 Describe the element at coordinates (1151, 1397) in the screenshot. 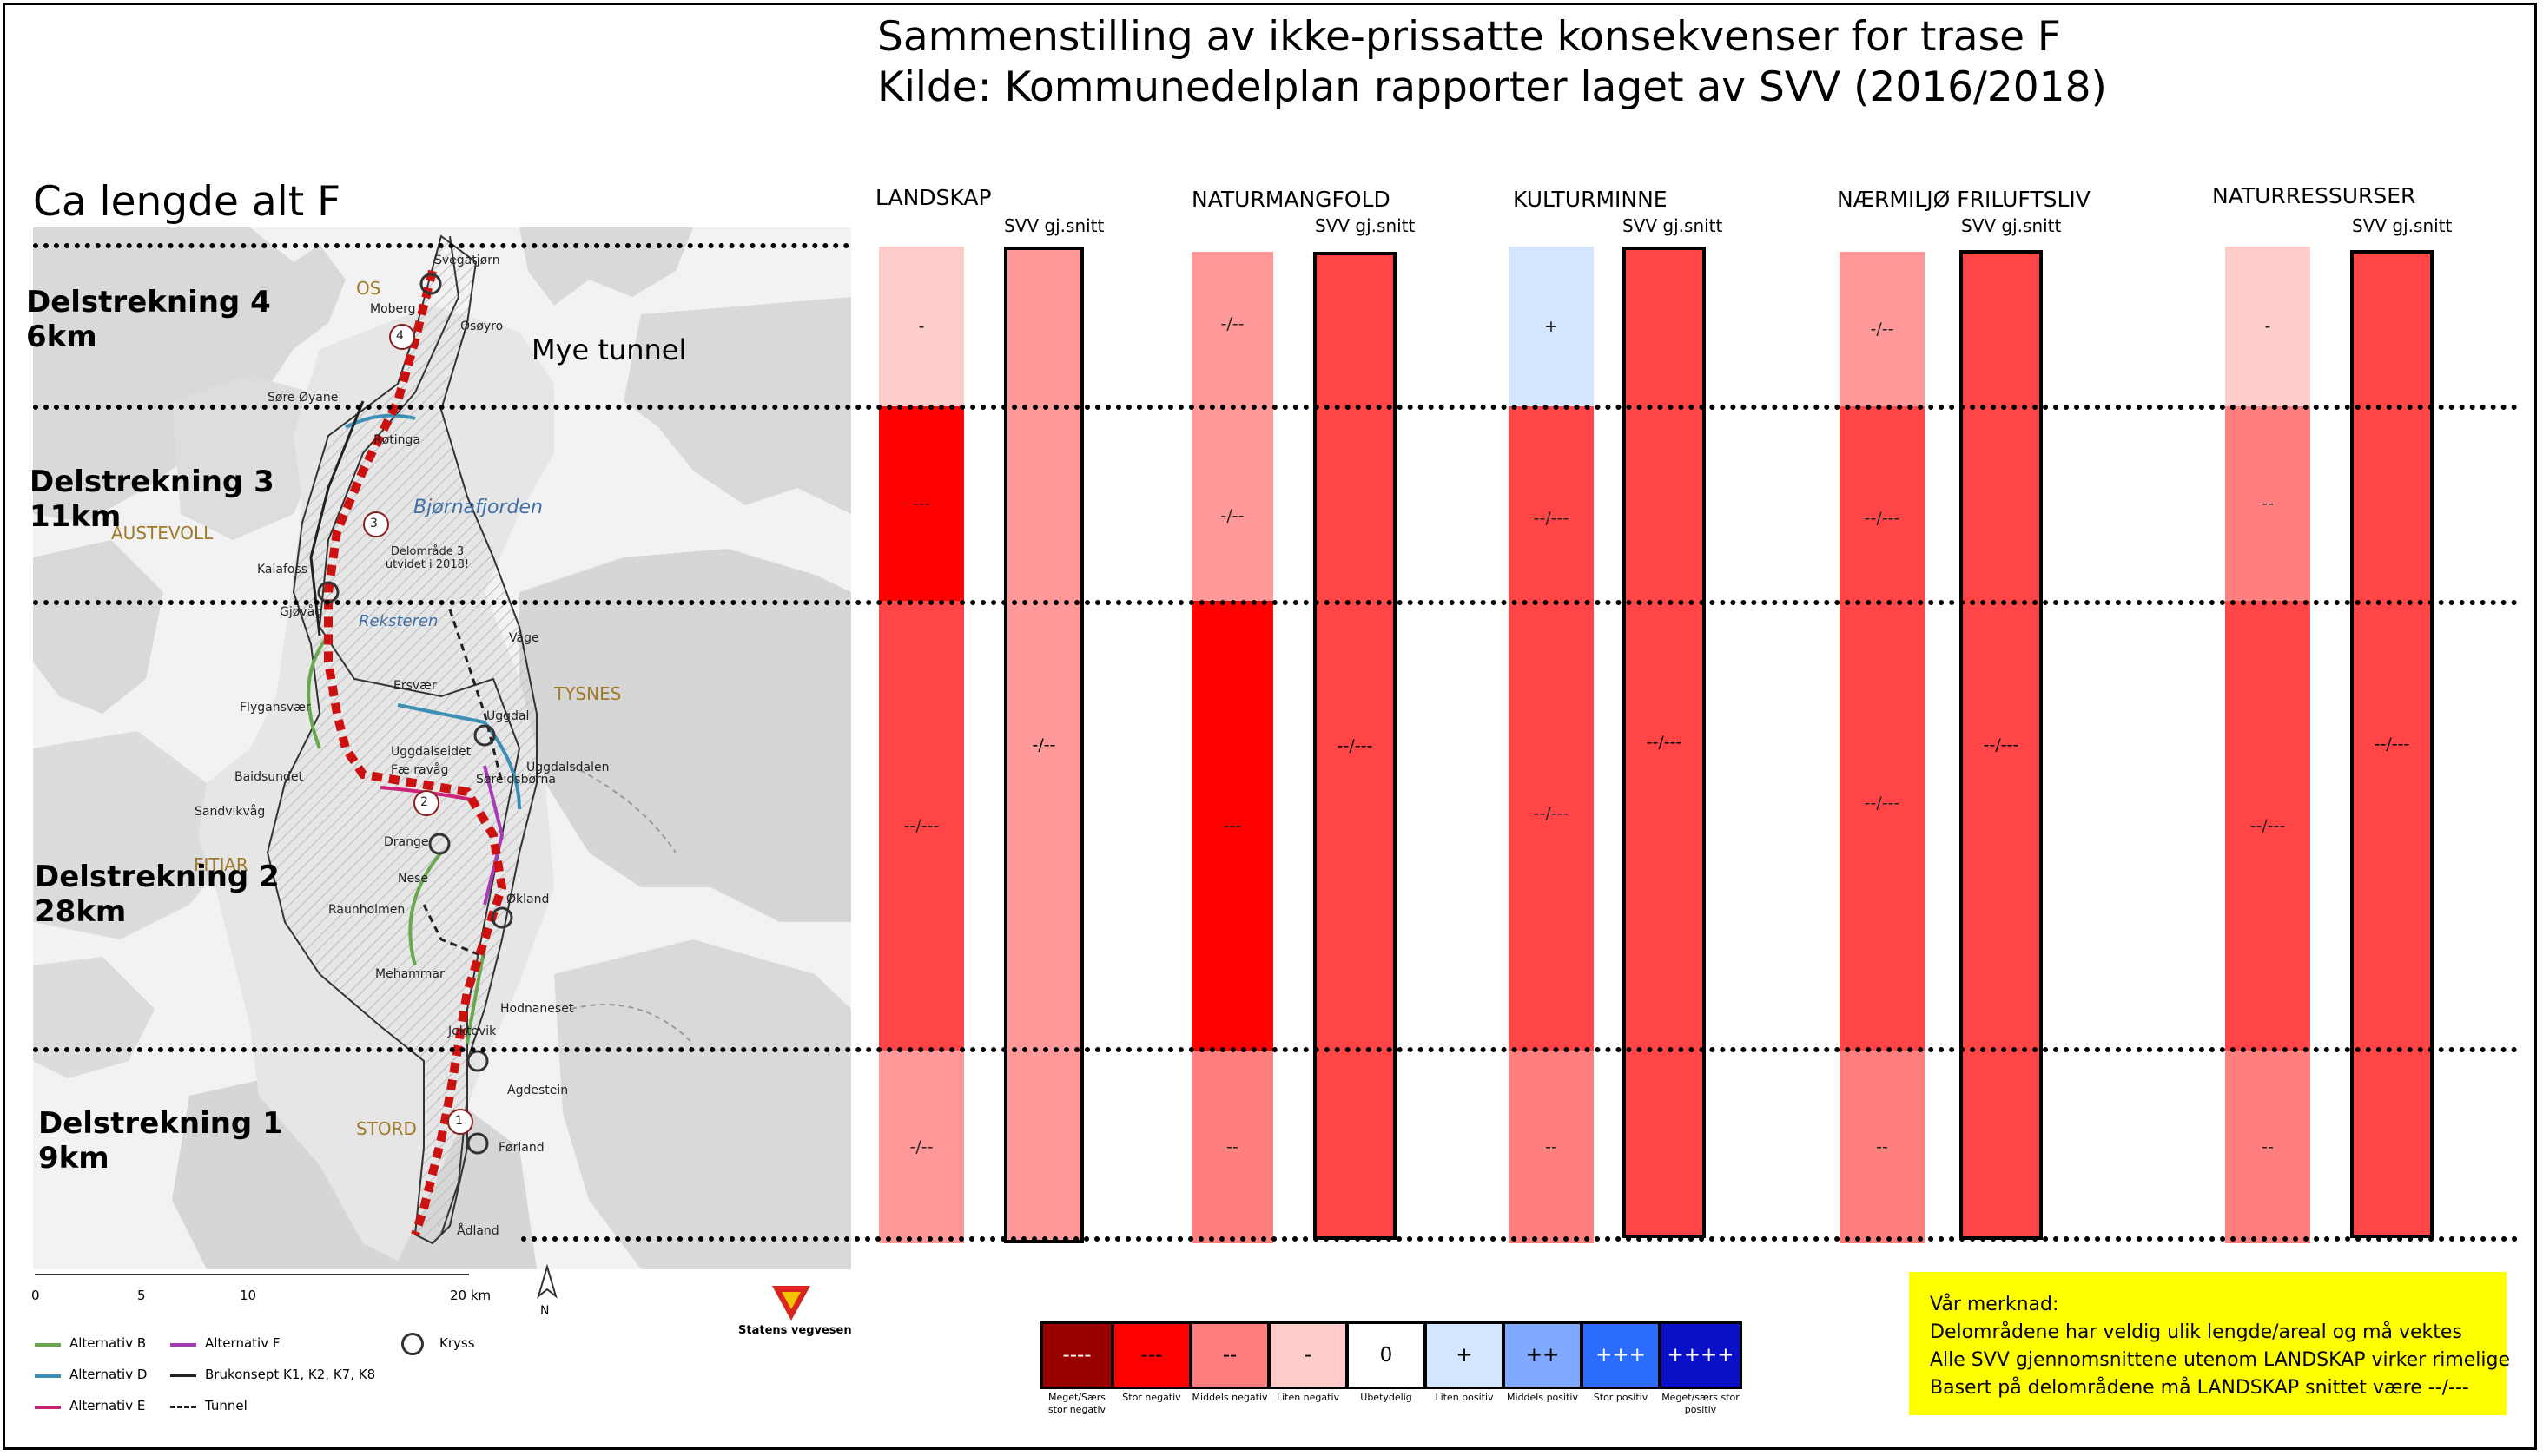

I see `rating-caption-large-negative: Stor negativ` at that location.